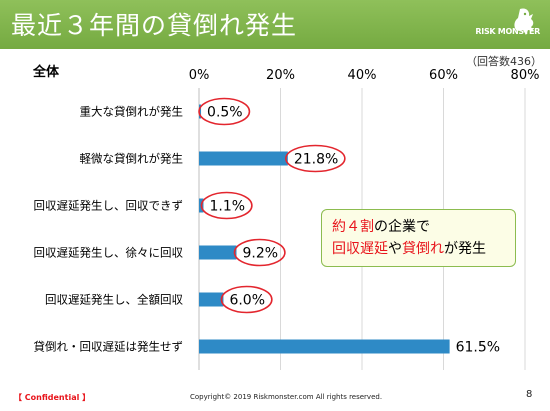  I want to click on callout-text-3: が発生, so click(465, 249).